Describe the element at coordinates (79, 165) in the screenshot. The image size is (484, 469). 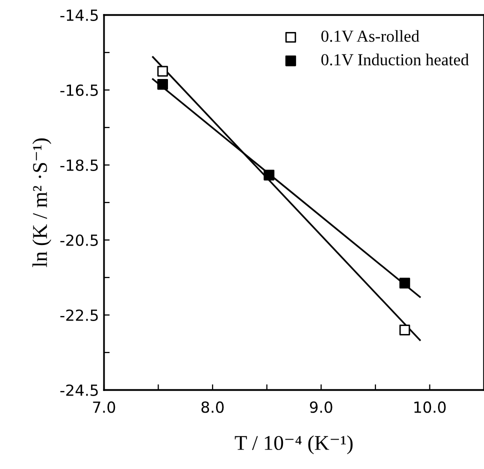
I see `y-tick-label: -18.5` at that location.